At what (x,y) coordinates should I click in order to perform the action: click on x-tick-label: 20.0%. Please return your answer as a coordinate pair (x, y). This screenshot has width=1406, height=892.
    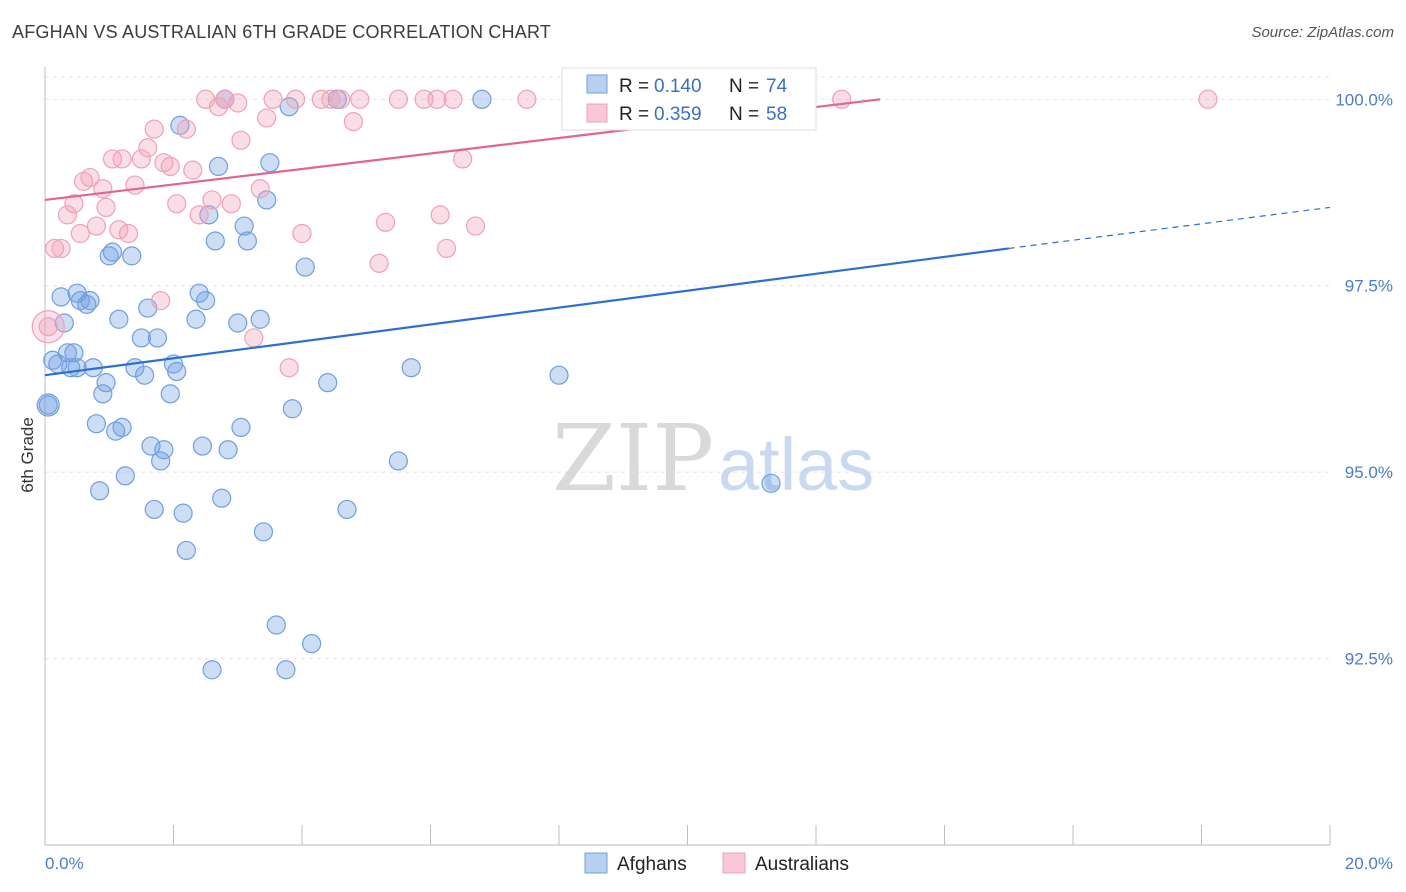
    Looking at the image, I should click on (1369, 863).